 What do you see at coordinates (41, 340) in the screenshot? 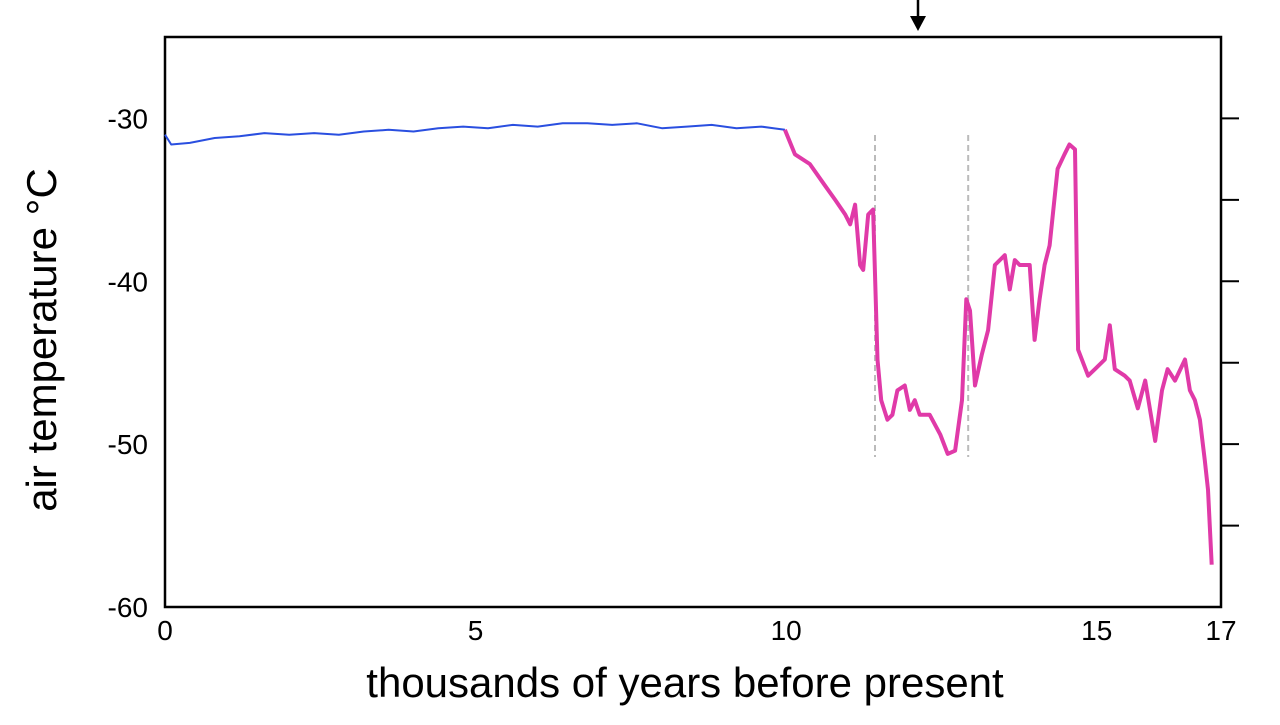
I see `y-axis-label: air temperature °C` at bounding box center [41, 340].